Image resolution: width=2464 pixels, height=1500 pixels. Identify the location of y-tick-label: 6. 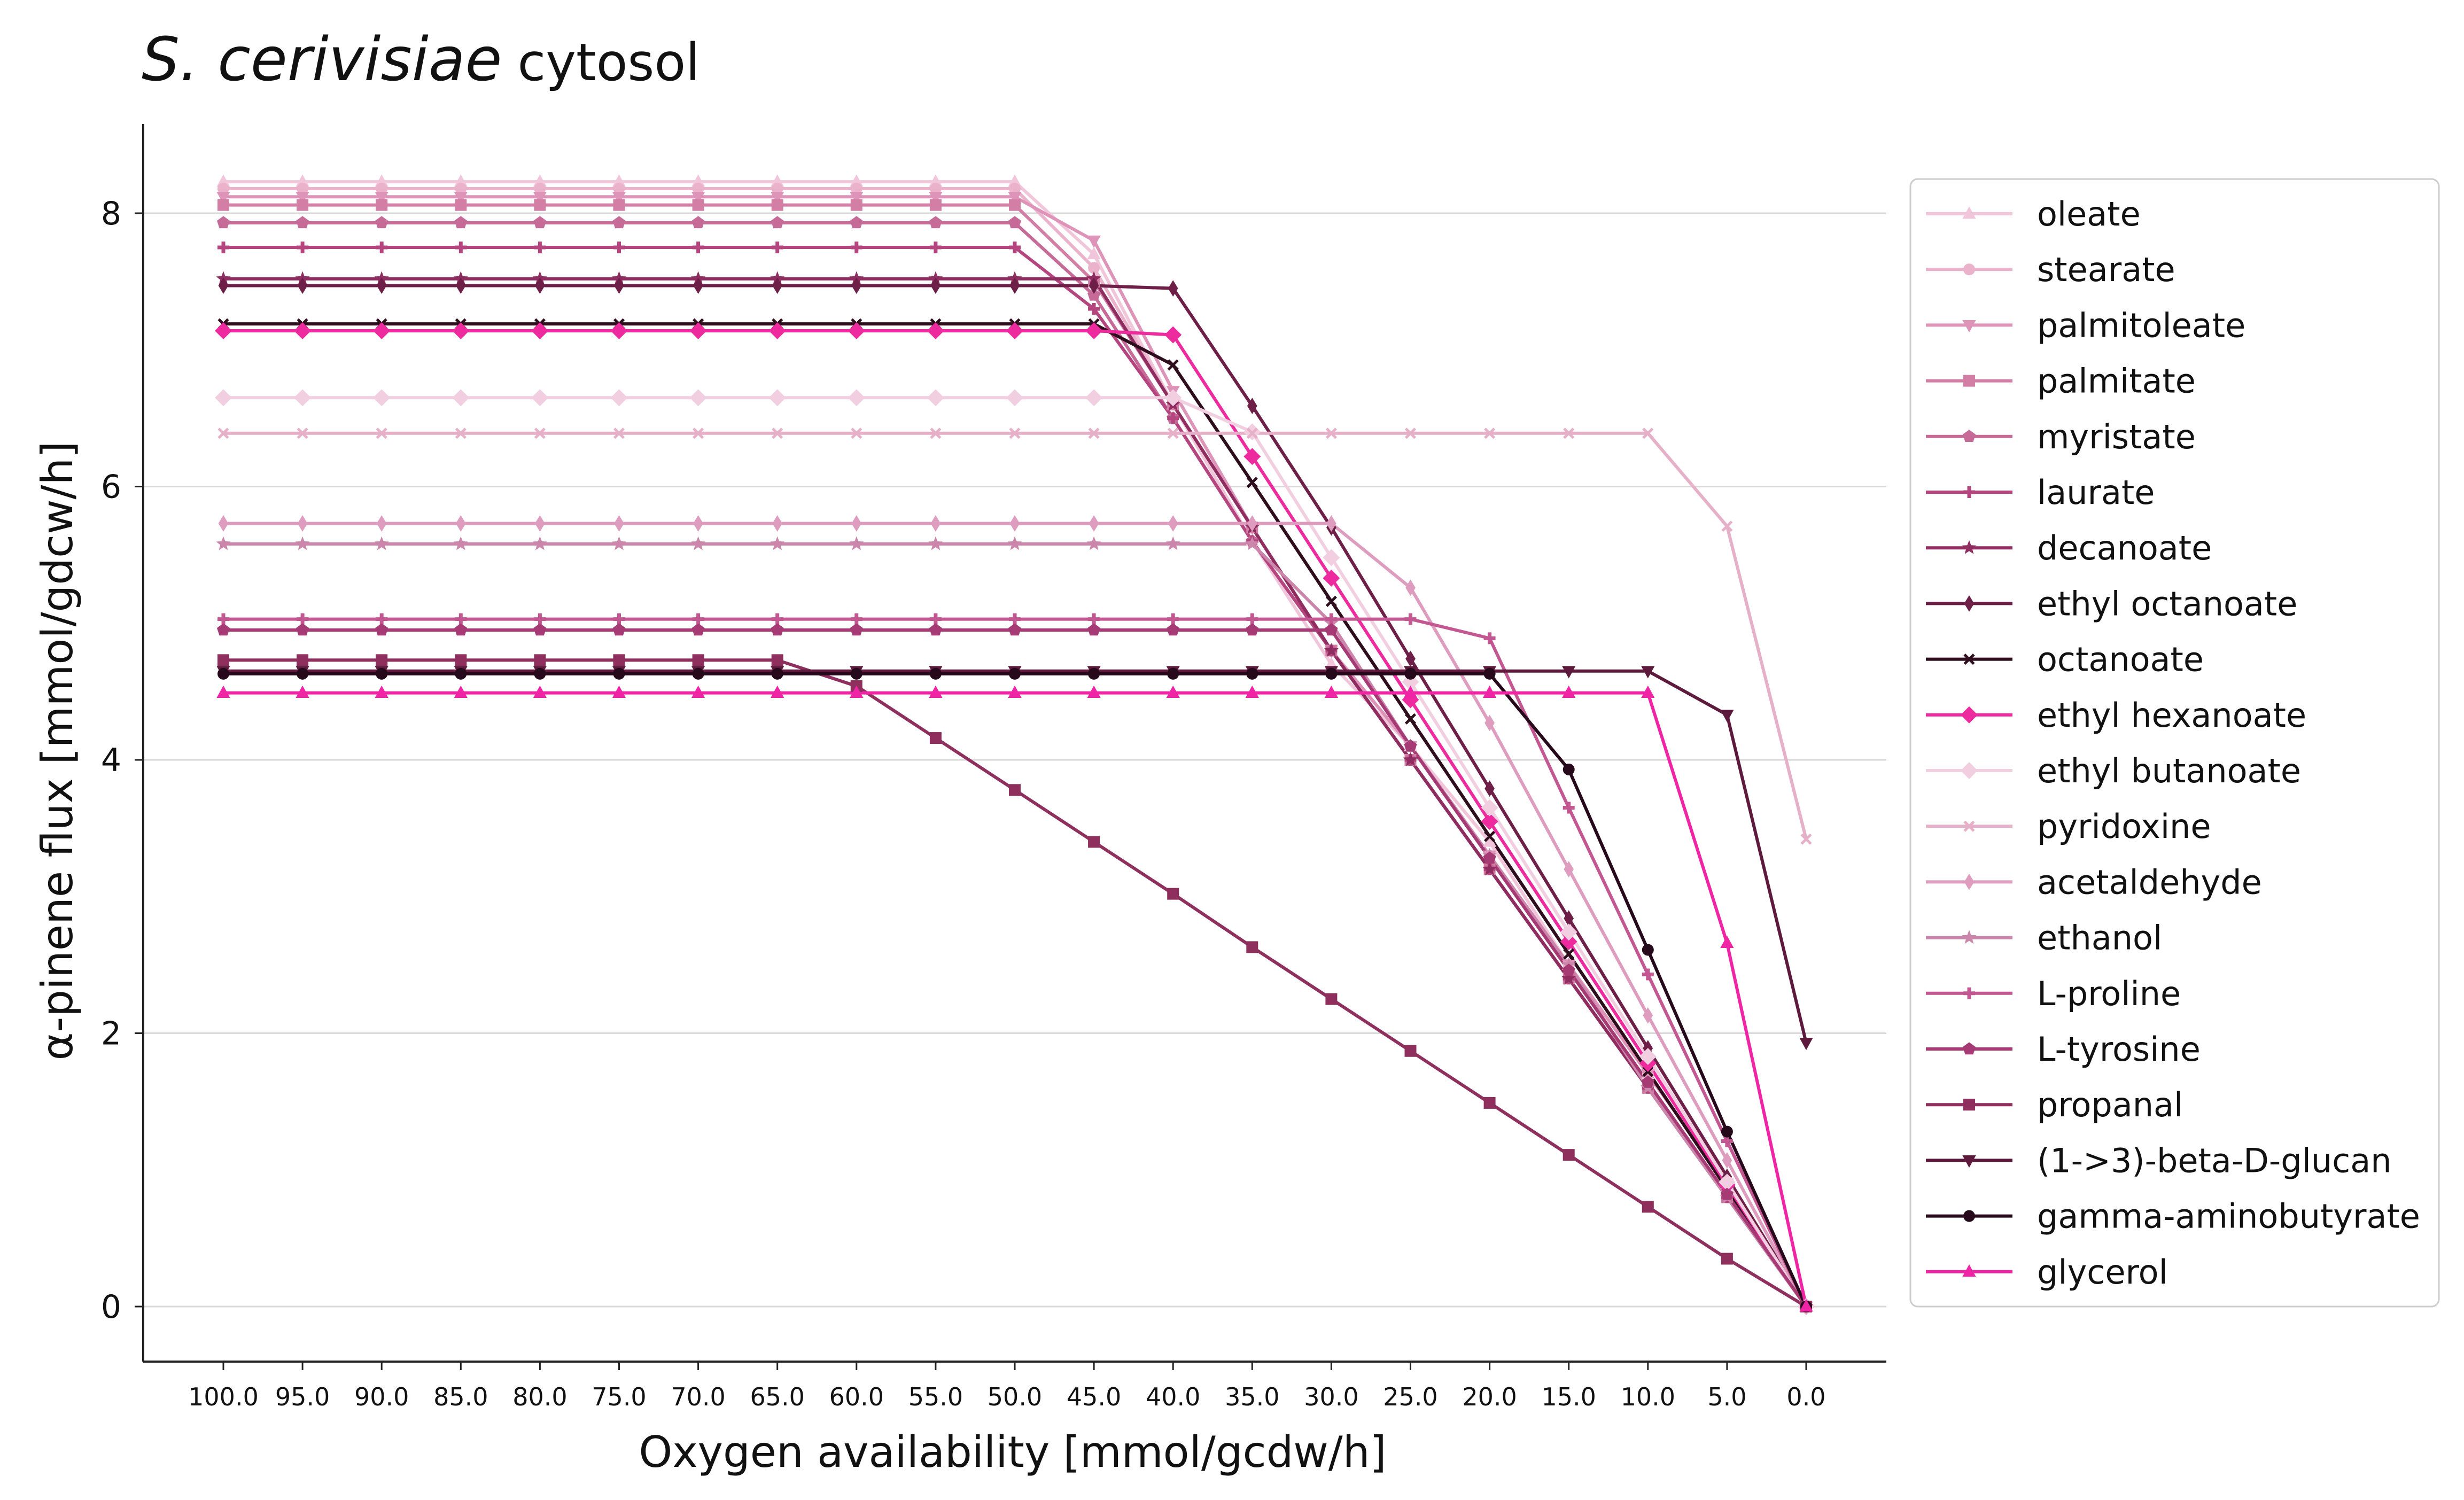
(111, 487).